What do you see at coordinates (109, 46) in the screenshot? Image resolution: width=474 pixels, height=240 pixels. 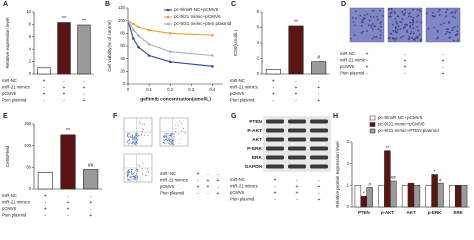 I see `y-axis-label: Cell viability(% of control)` at bounding box center [109, 46].